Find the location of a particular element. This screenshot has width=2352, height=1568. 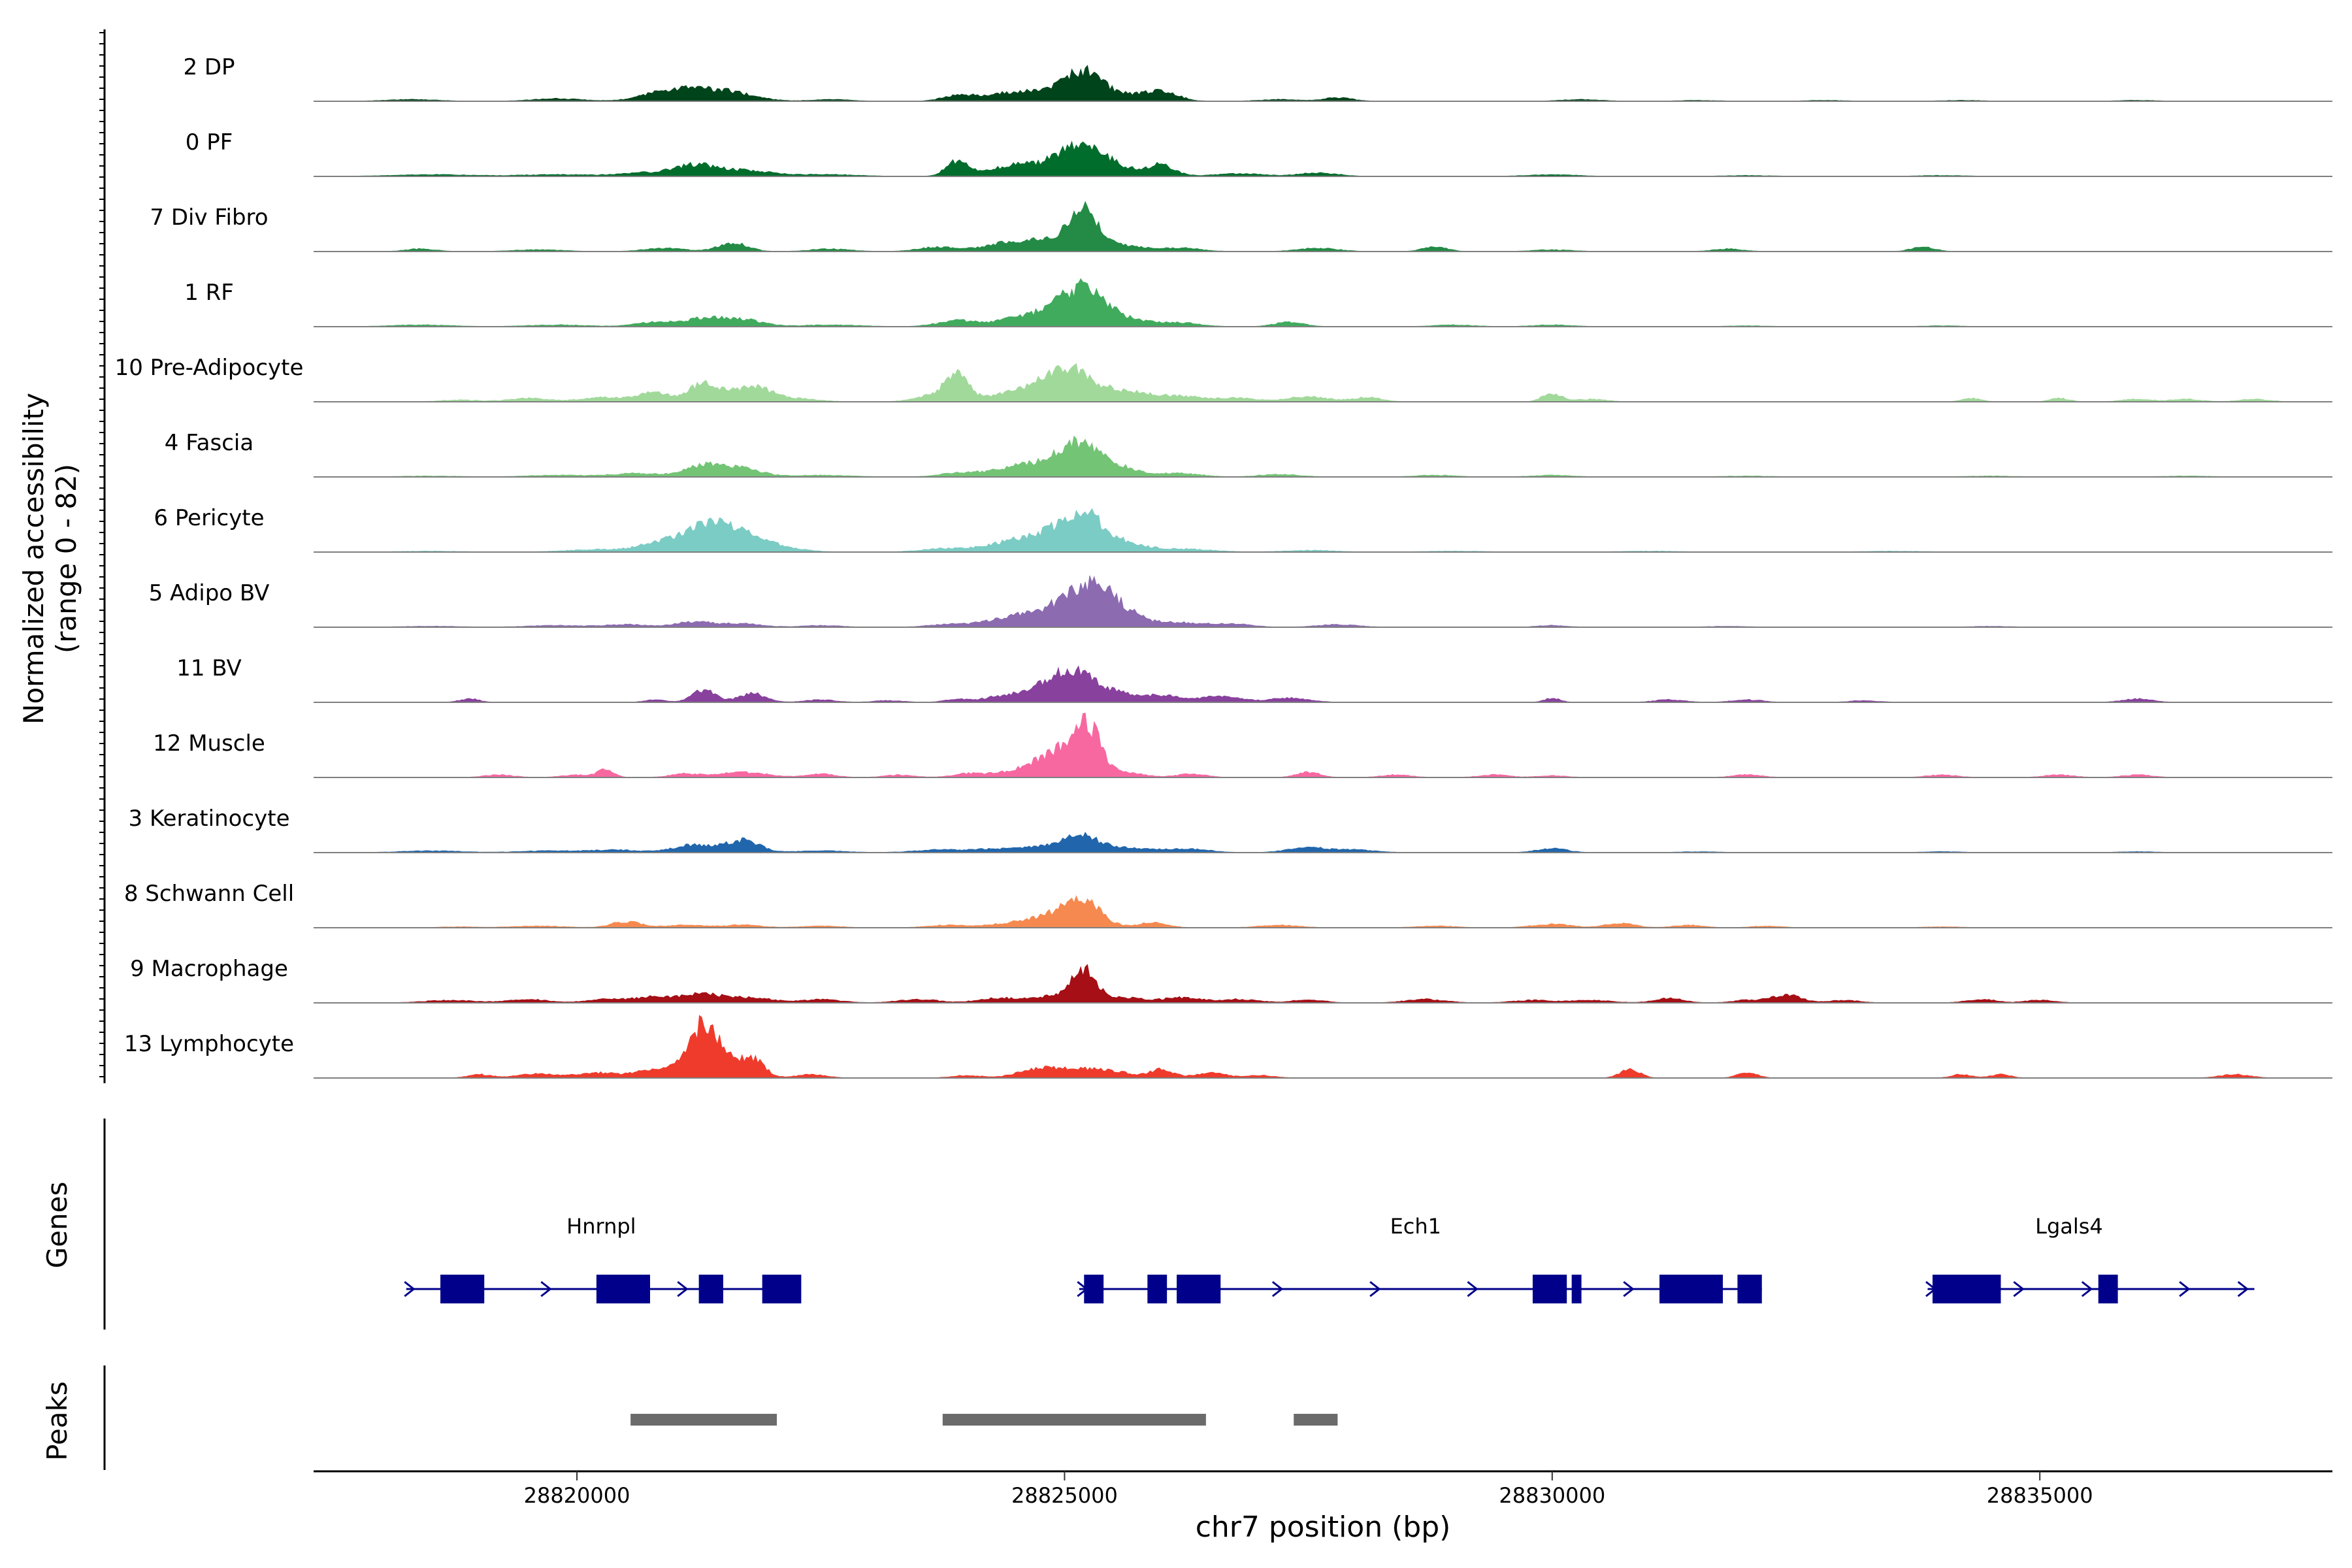

x-ticks: 28820000 28825000 28830000 28835000 is located at coordinates (1308, 1489).